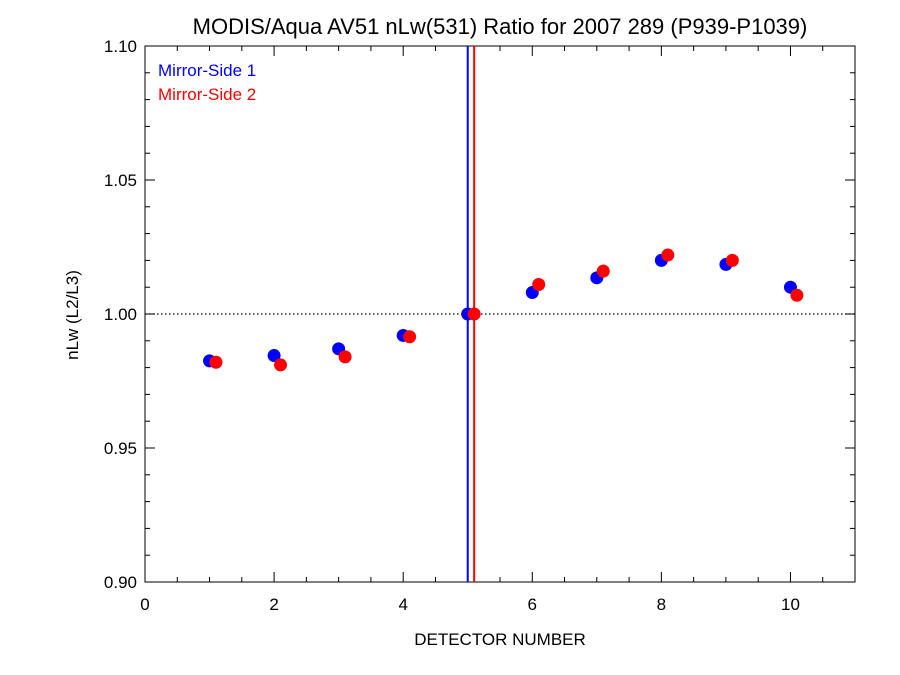  Describe the element at coordinates (120, 448) in the screenshot. I see `y-tick-label: 0.95` at that location.